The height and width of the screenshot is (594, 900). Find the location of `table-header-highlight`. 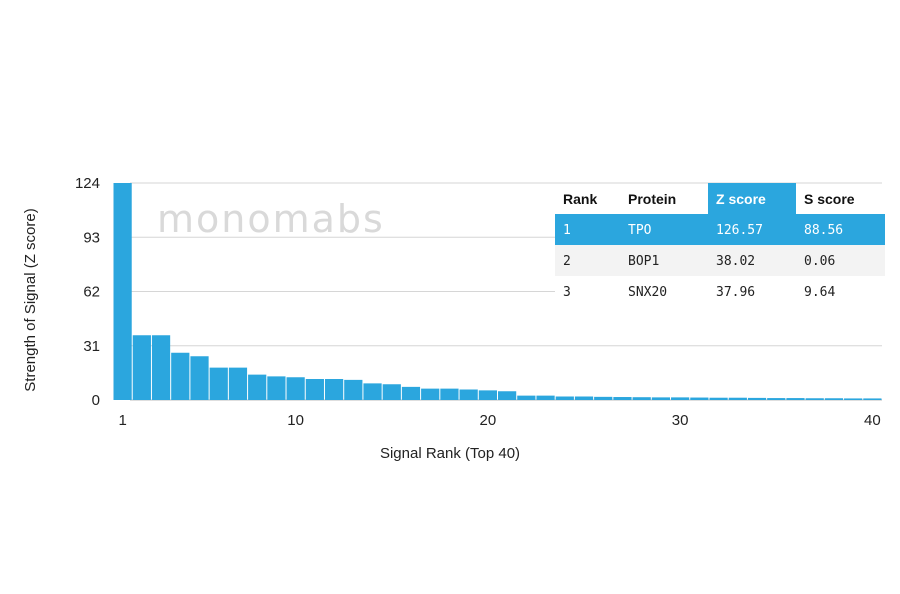

table-header-highlight is located at coordinates (752, 198).